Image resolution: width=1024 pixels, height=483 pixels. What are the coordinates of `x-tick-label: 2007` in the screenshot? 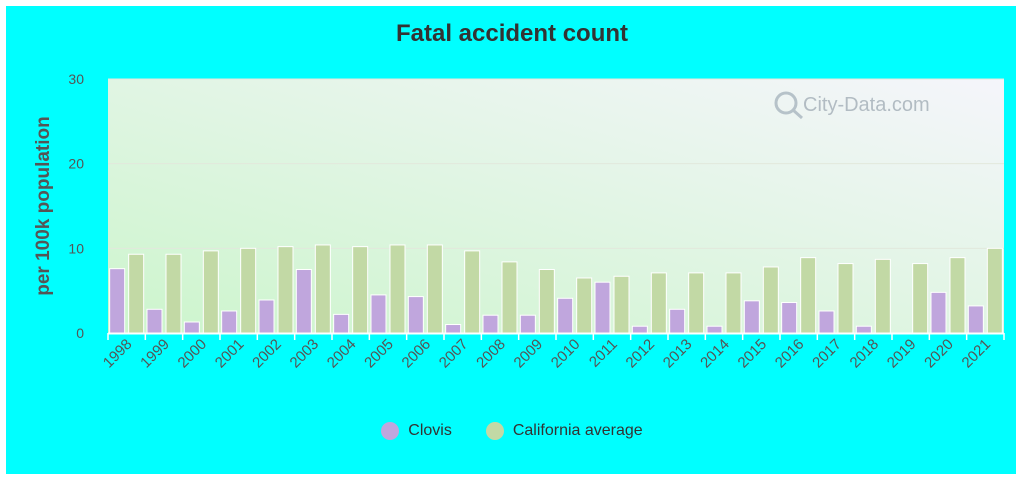 It's located at (454, 354).